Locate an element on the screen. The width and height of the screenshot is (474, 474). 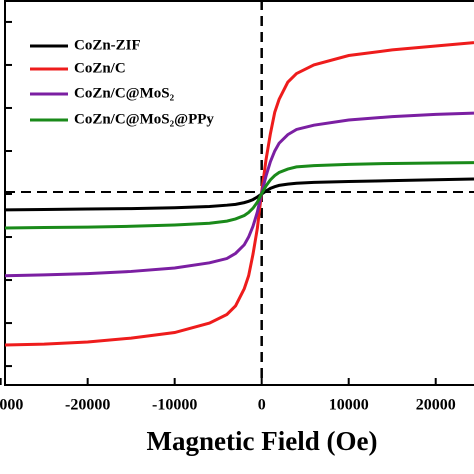
x-tick-label: 0 is located at coordinates (262, 405).